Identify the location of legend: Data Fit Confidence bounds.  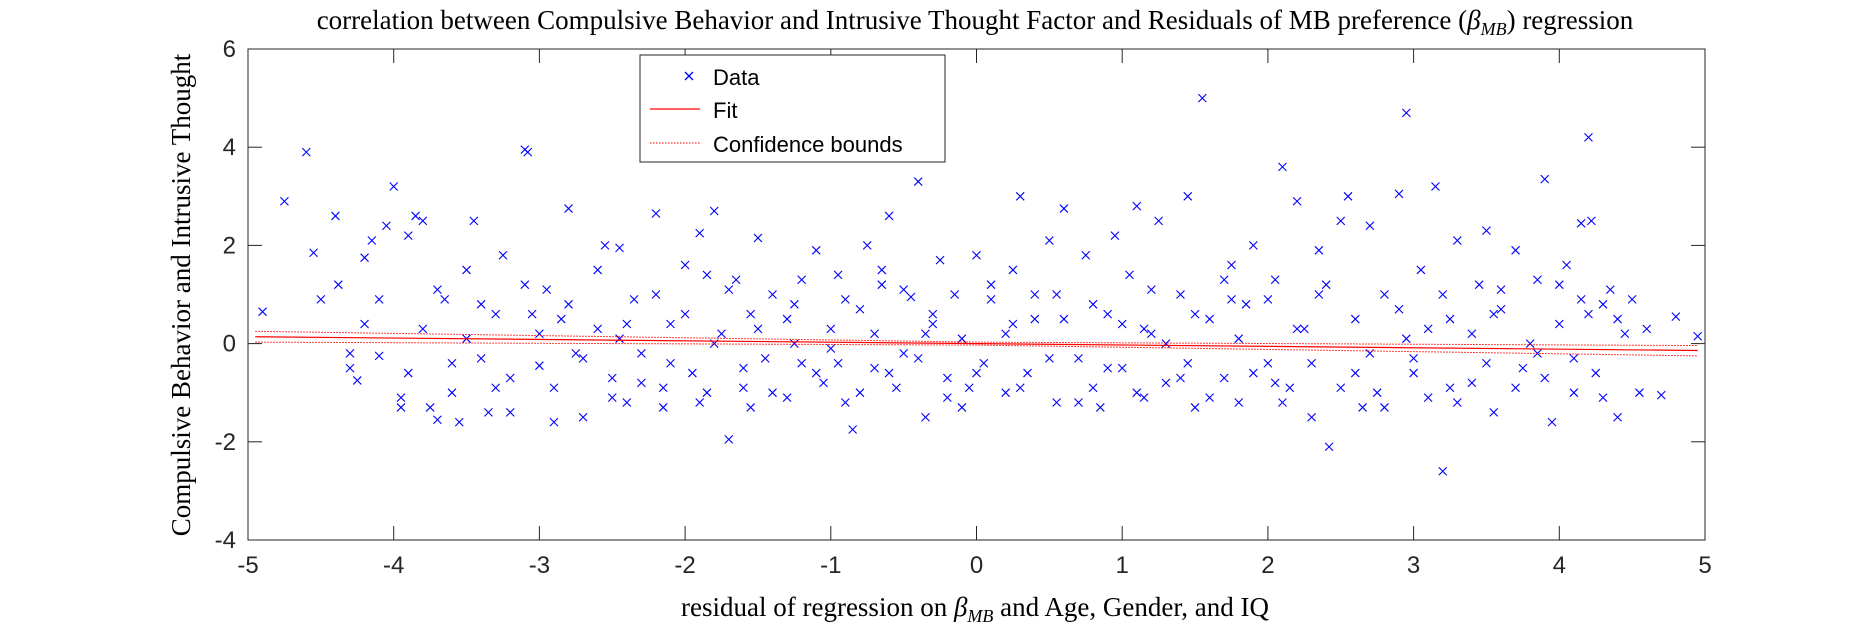
(792, 108).